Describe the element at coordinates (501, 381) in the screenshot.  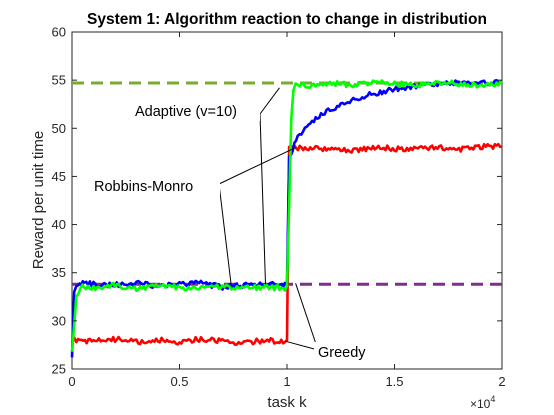
I see `x-tick-label-4: 2` at that location.